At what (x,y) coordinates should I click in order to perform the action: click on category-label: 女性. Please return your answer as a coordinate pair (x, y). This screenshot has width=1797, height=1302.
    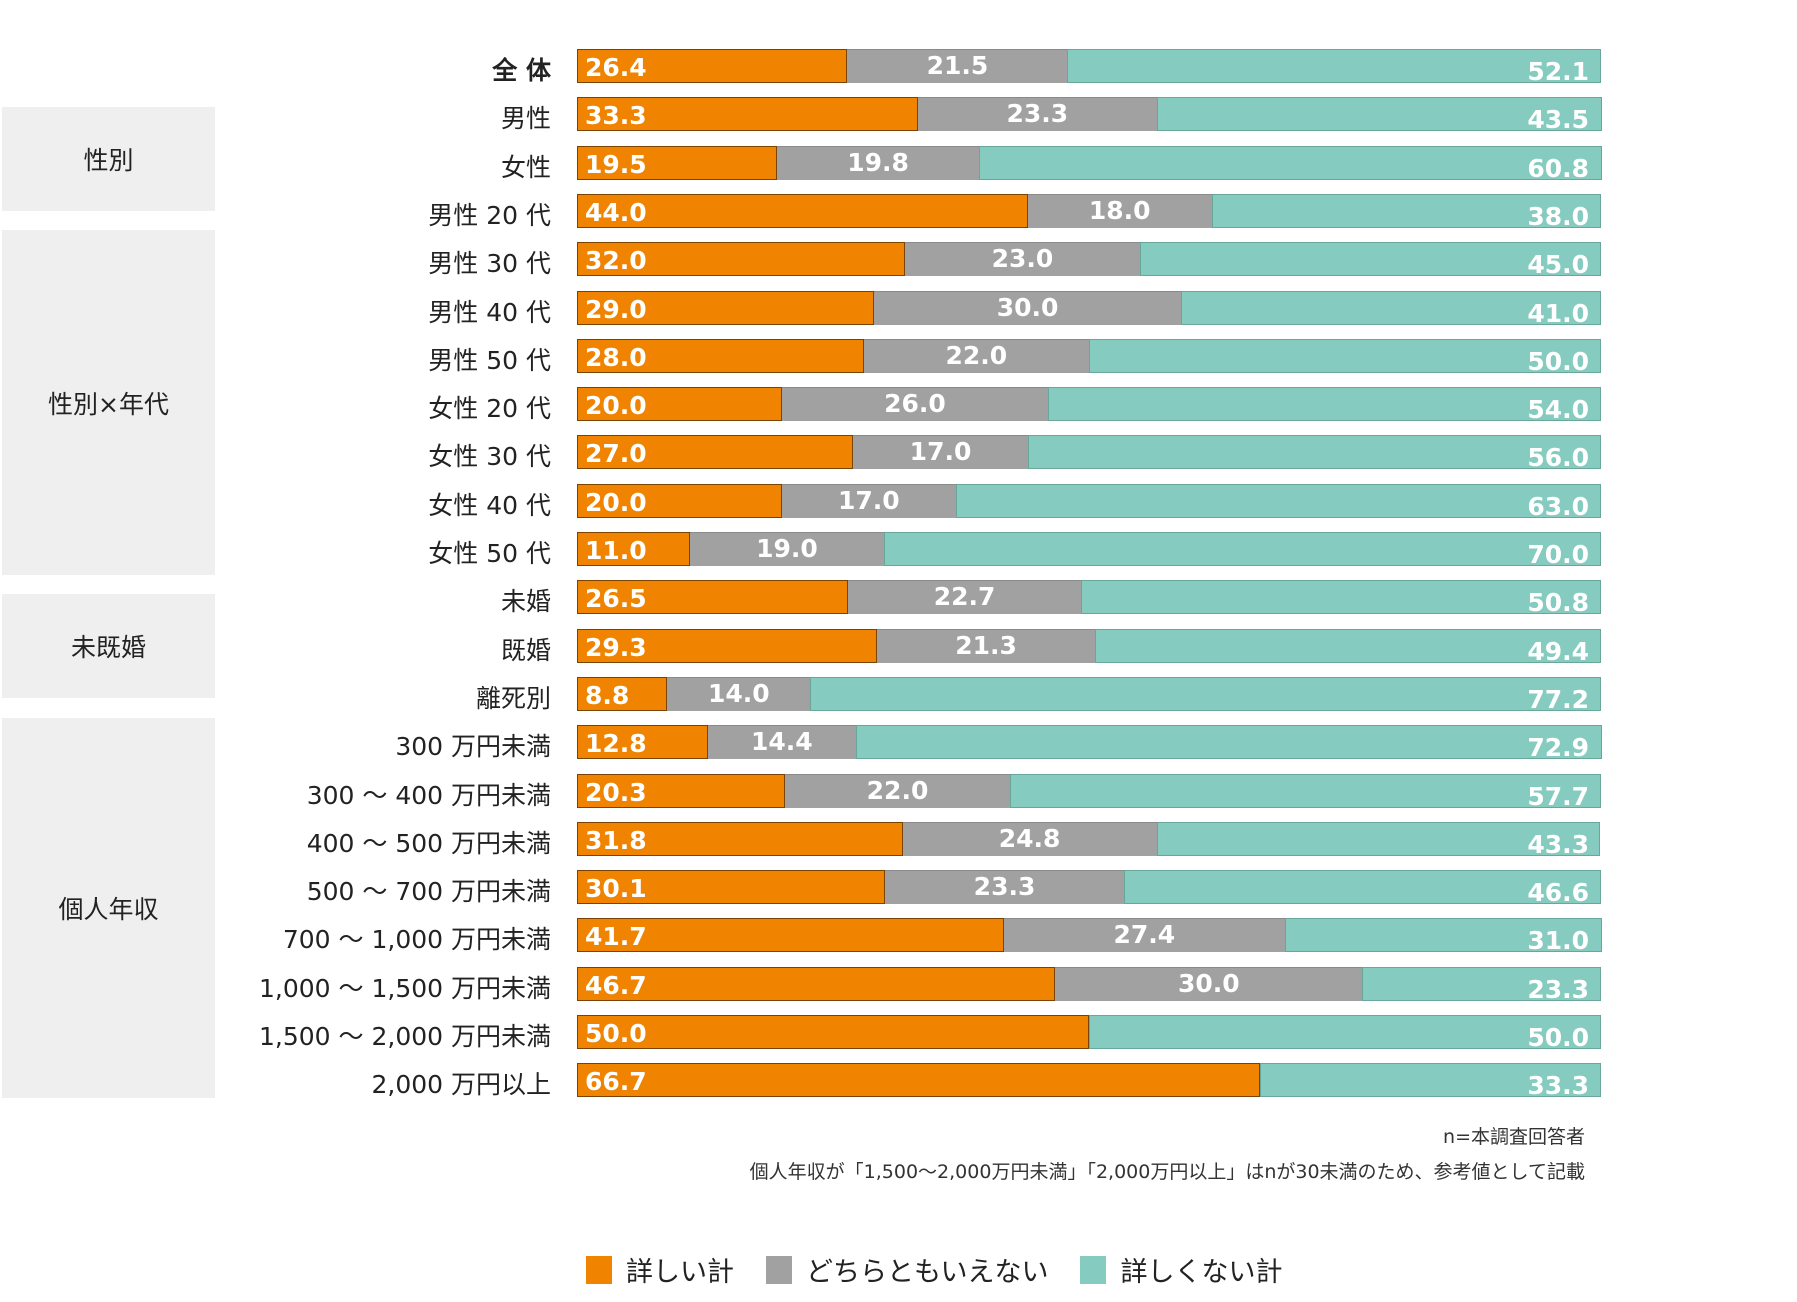
    Looking at the image, I should click on (525, 167).